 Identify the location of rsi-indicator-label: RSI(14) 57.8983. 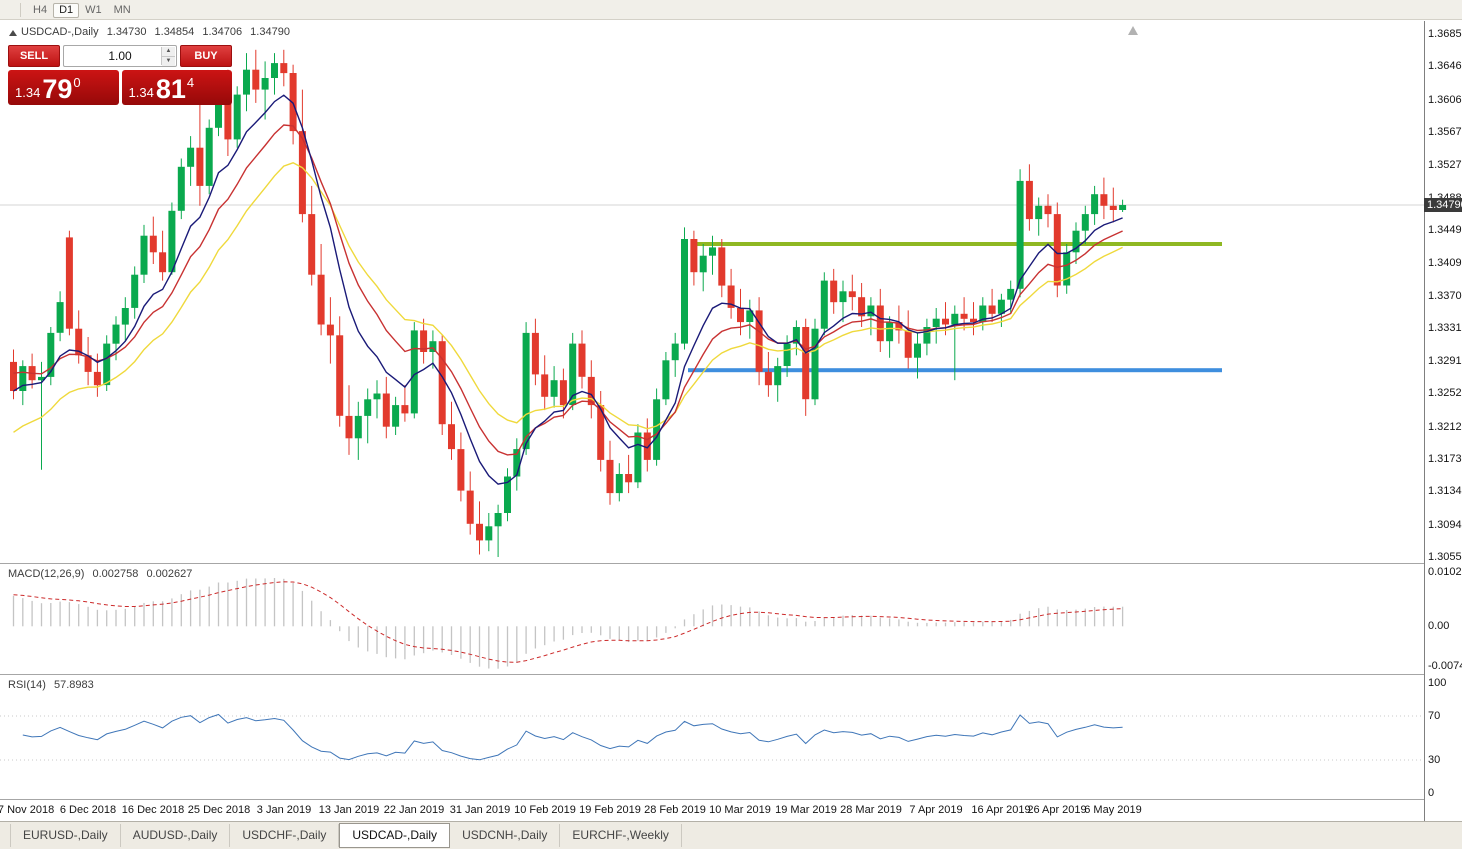
(53, 685).